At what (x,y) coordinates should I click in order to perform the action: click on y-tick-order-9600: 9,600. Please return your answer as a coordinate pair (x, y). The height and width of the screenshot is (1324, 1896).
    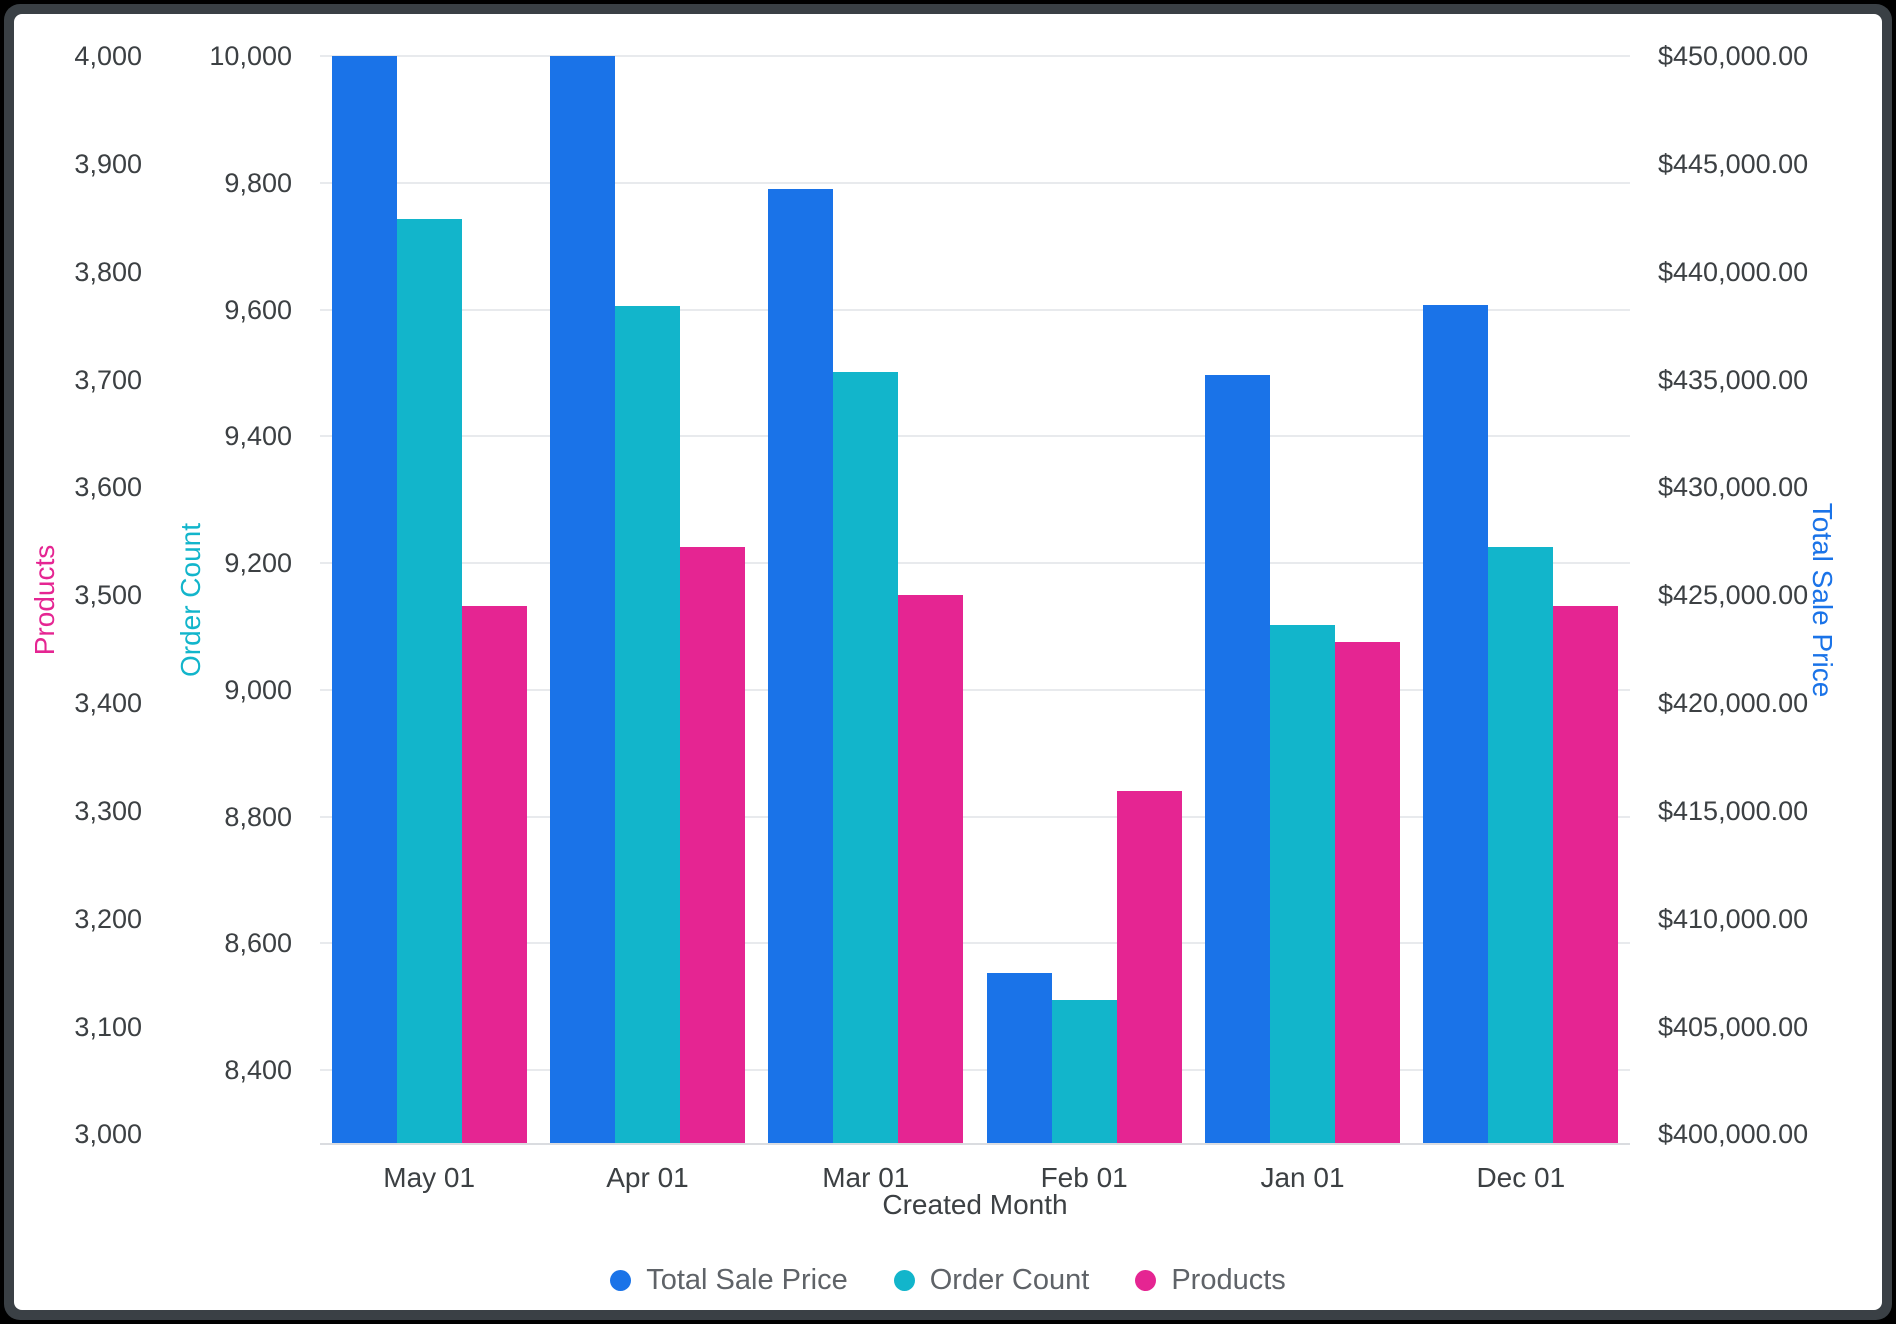
    Looking at the image, I should click on (258, 309).